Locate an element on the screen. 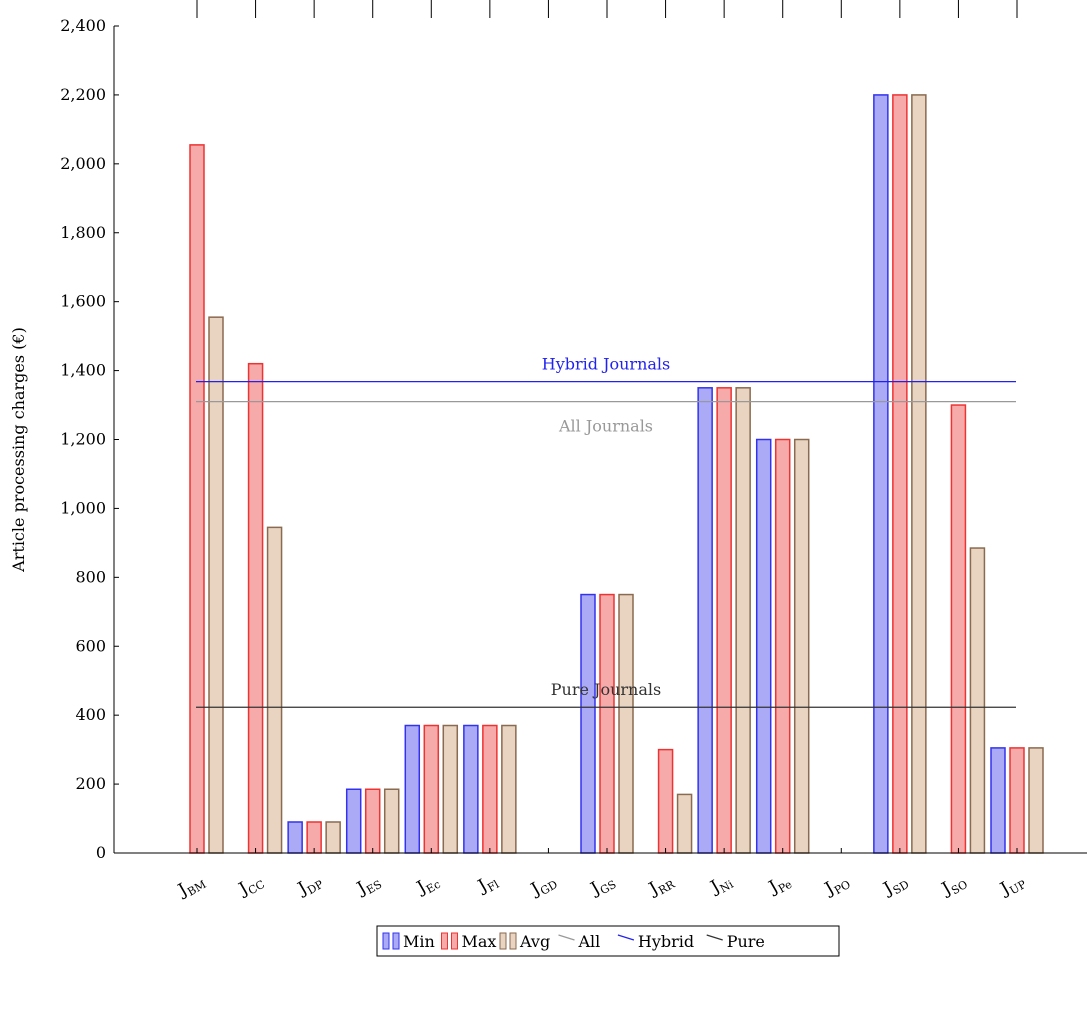 The width and height of the screenshot is (1087, 1016). x-tick-label-subscript: PO is located at coordinates (842, 887).